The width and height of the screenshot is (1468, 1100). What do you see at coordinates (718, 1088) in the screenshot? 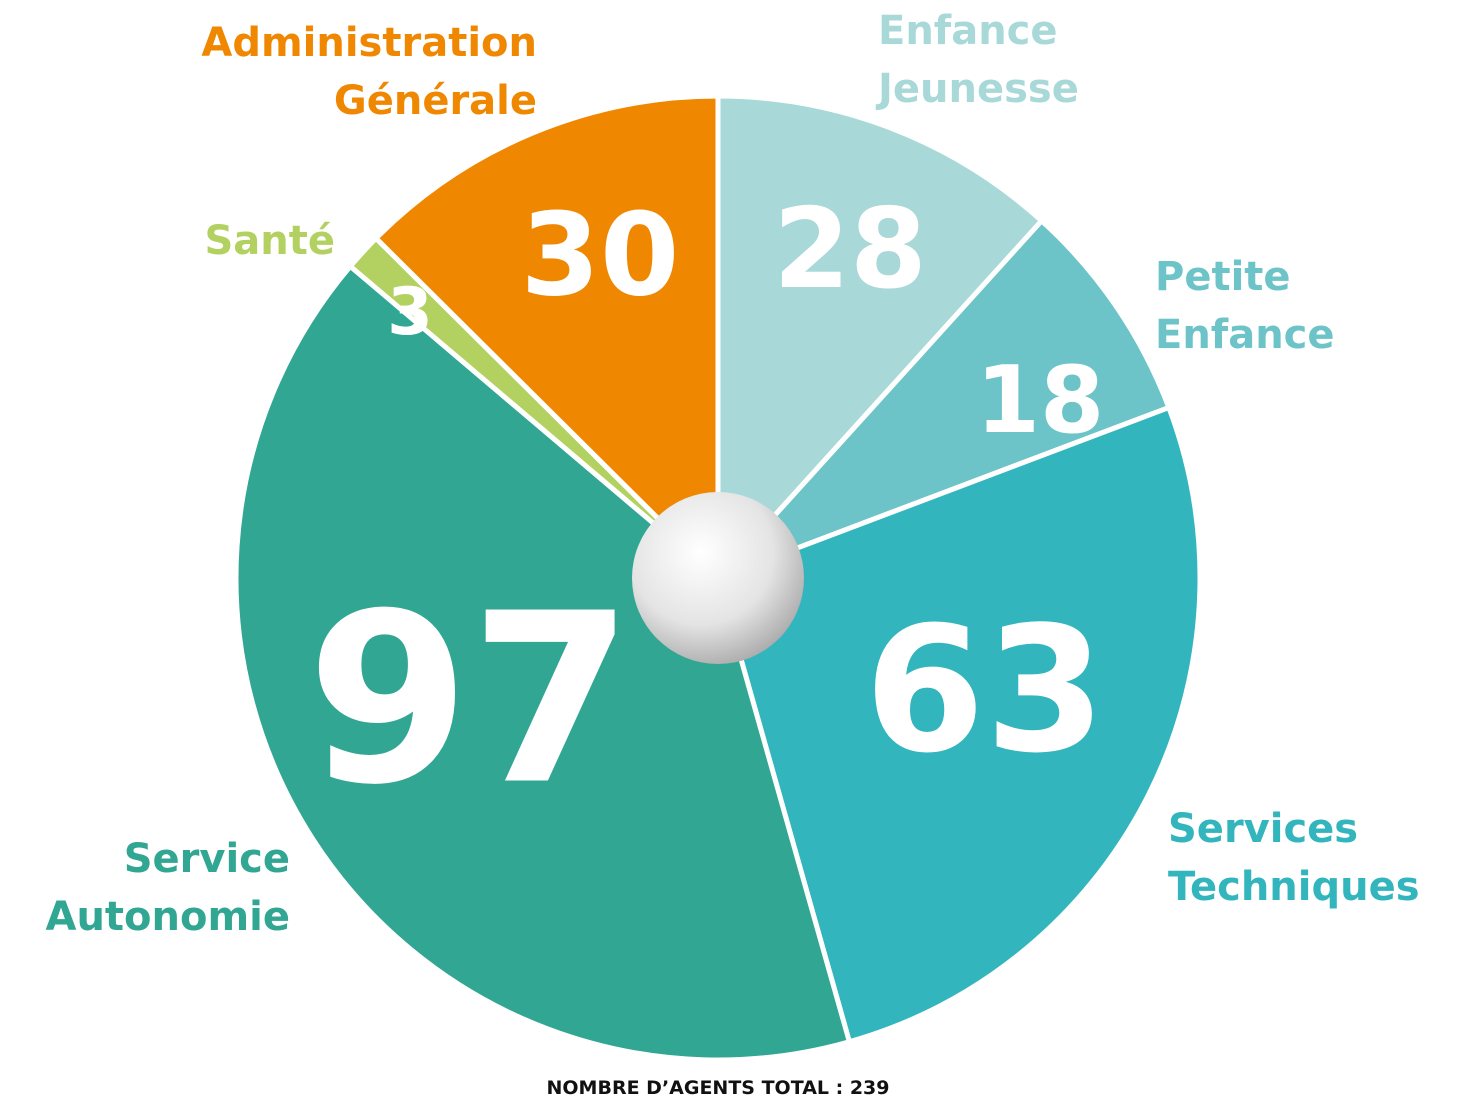
I see `footer: NOMBRE D’AGENTS TOTAL : 239` at bounding box center [718, 1088].